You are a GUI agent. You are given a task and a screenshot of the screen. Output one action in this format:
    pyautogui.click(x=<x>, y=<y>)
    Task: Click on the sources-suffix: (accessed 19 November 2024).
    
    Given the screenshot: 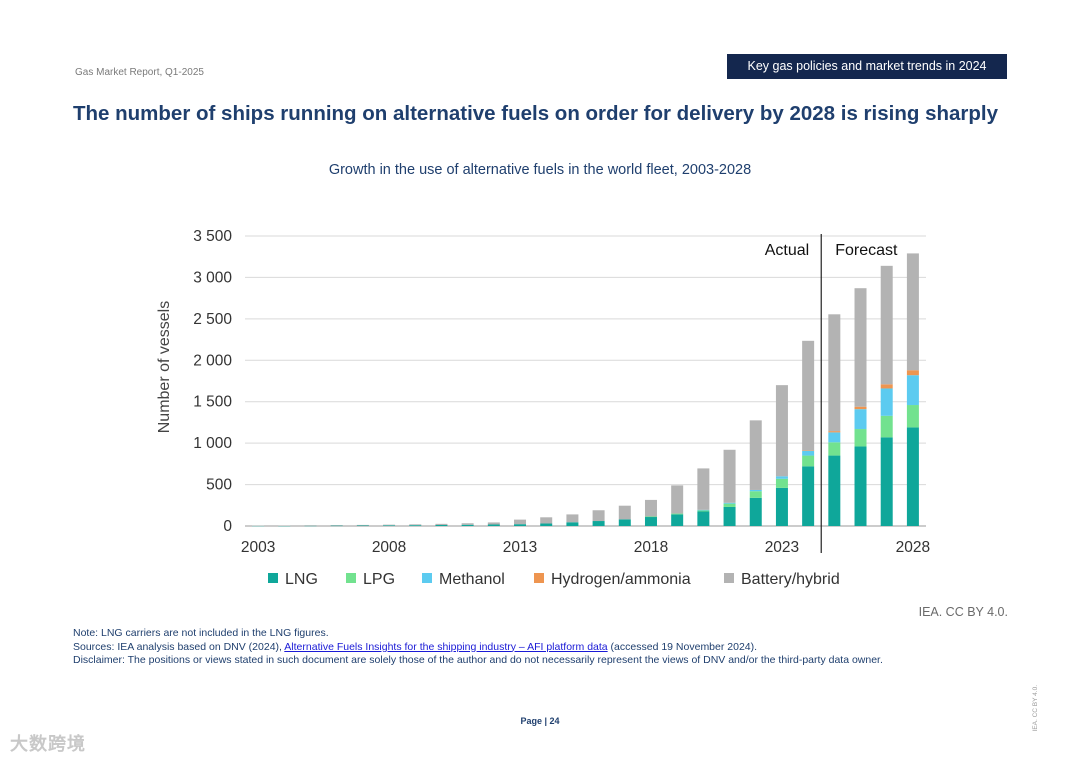 What is the action you would take?
    pyautogui.click(x=682, y=646)
    